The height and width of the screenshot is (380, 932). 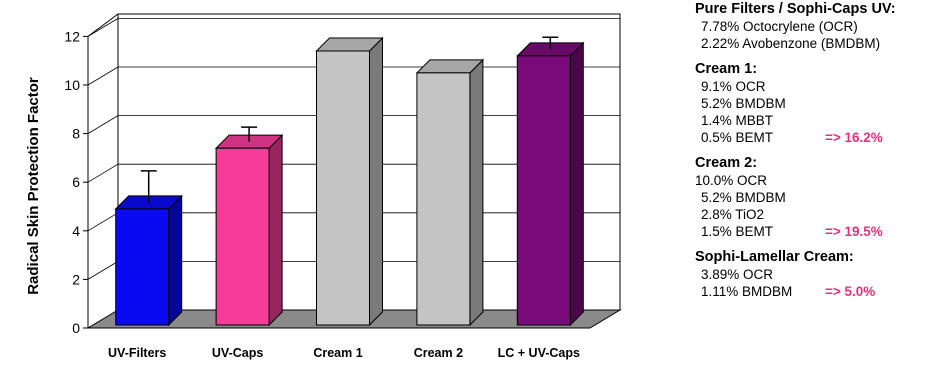 I want to click on ingredient-text: 2.22% Avobenzone (BMDBM), so click(x=791, y=43).